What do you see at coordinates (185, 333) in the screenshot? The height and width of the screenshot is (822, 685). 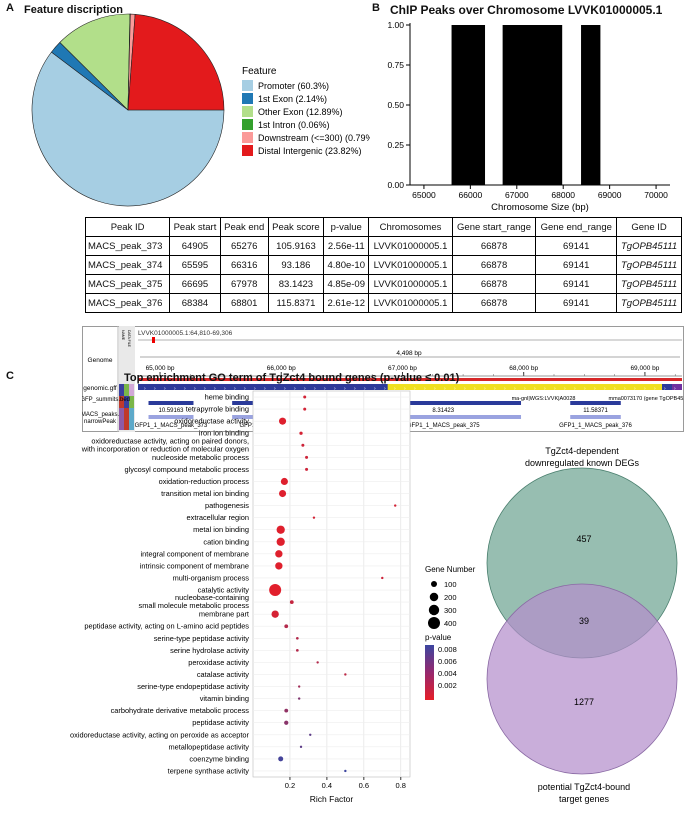 I see `locus-text: LVVK01000005.1:64,810-69,306` at bounding box center [185, 333].